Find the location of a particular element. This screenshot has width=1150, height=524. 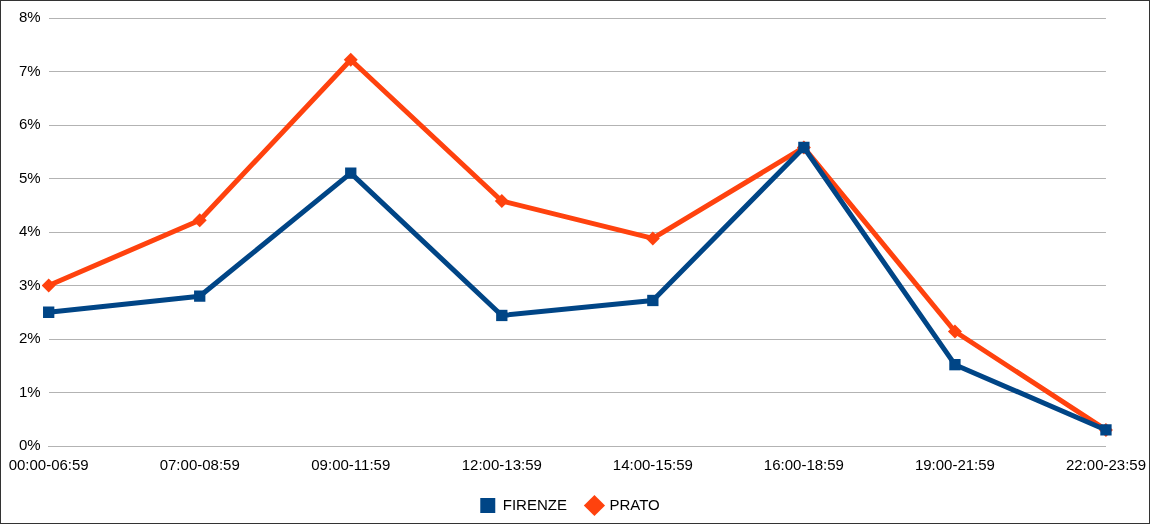

x-tick-label: 12:00-13:59 is located at coordinates (501, 465).